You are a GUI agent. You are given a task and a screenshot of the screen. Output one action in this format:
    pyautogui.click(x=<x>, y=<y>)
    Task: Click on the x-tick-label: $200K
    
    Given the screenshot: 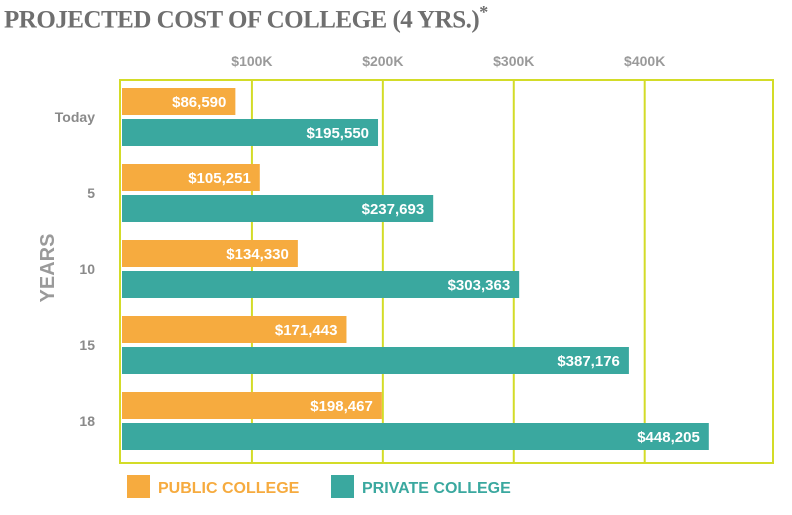 What is the action you would take?
    pyautogui.click(x=382, y=61)
    